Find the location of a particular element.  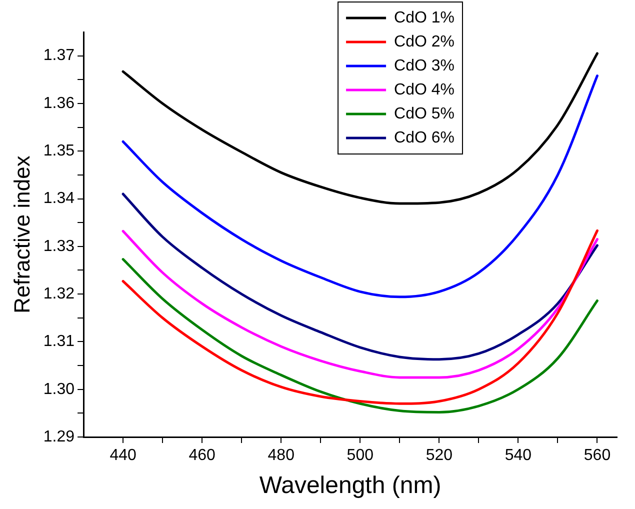

legend-label: CdO 1% is located at coordinates (424, 17).